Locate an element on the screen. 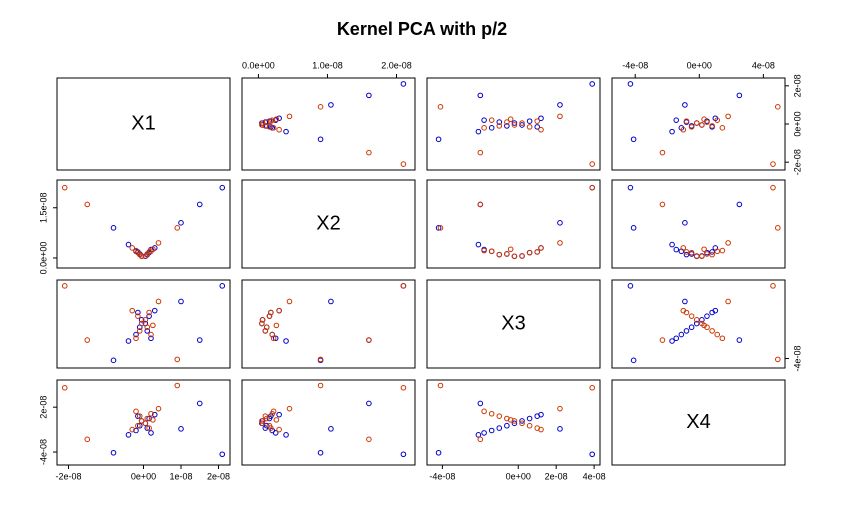 This screenshot has width=844, height=522. variable-label: X2 is located at coordinates (328, 223).